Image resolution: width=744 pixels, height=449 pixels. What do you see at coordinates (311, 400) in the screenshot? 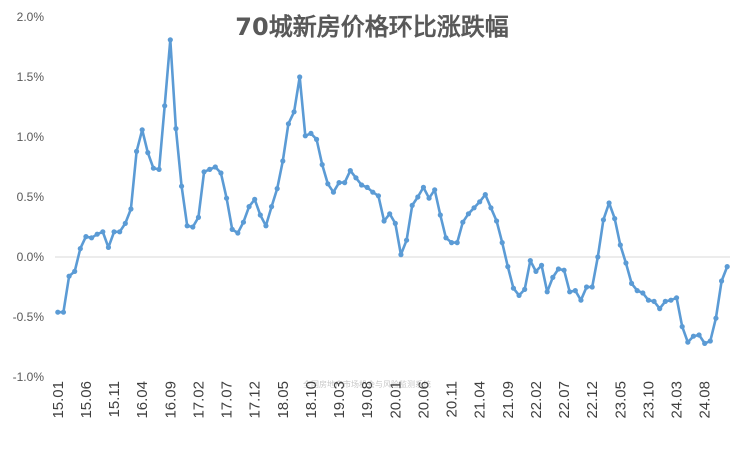
I see `x-tick-label: 18.10` at bounding box center [311, 400].